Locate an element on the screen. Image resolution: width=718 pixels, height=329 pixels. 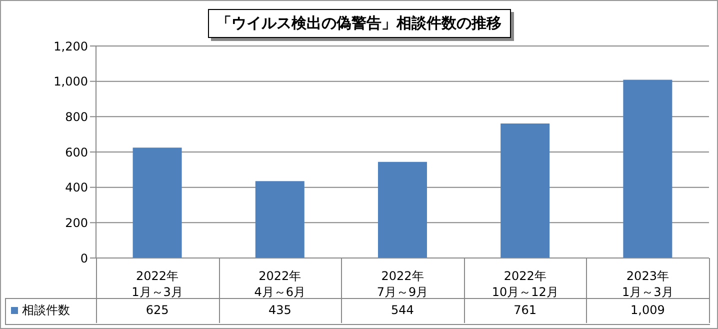
y-tick-label: 600 is located at coordinates (76, 152).